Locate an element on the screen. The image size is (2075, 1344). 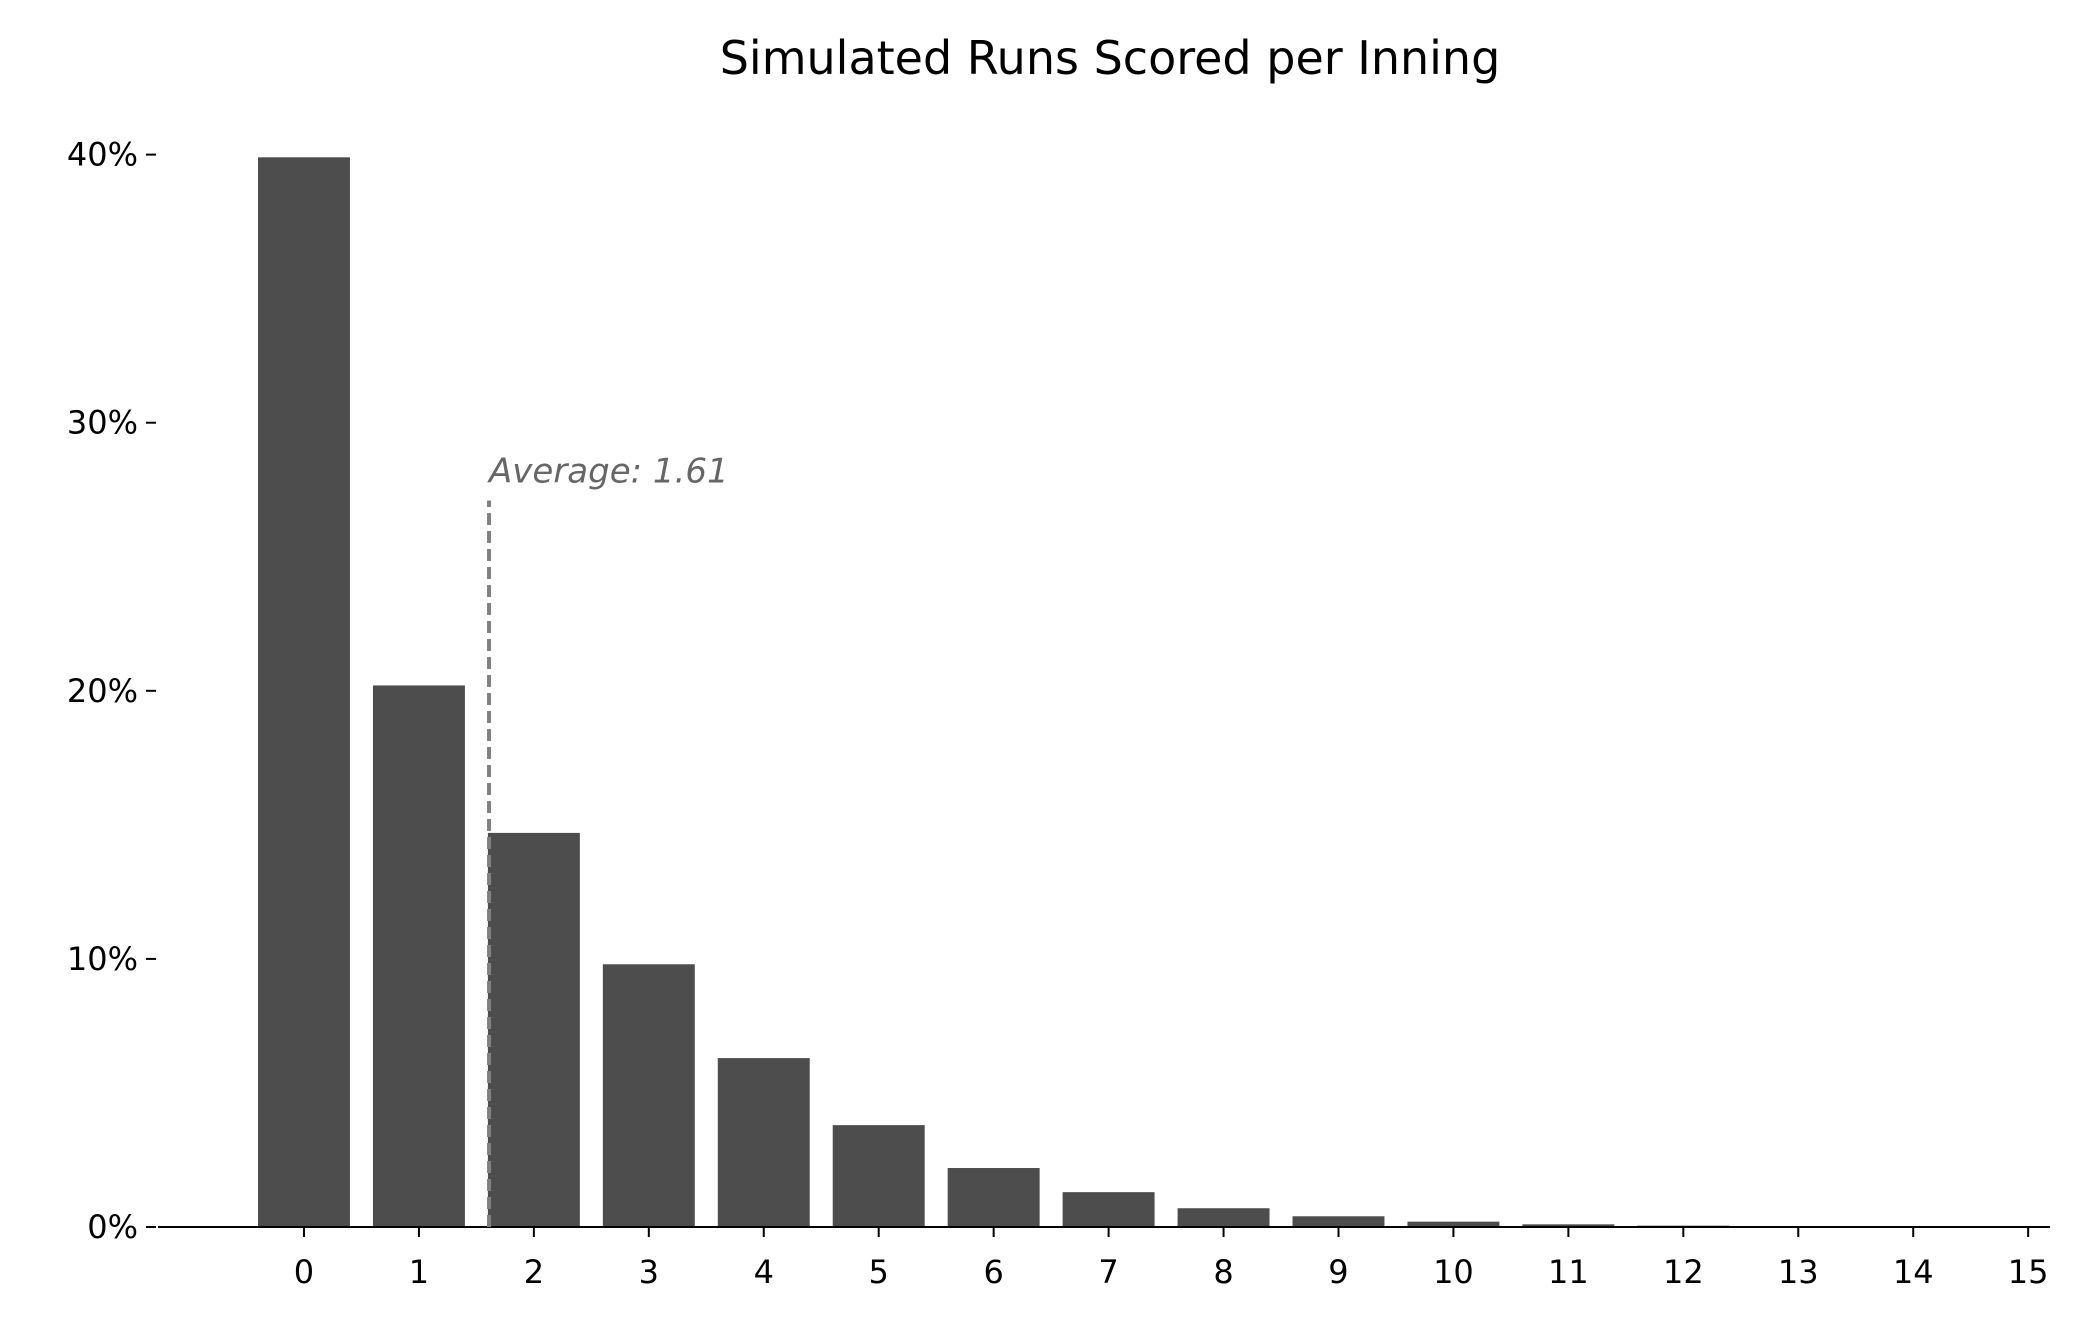
x-tick-label: 5 is located at coordinates (879, 1272).